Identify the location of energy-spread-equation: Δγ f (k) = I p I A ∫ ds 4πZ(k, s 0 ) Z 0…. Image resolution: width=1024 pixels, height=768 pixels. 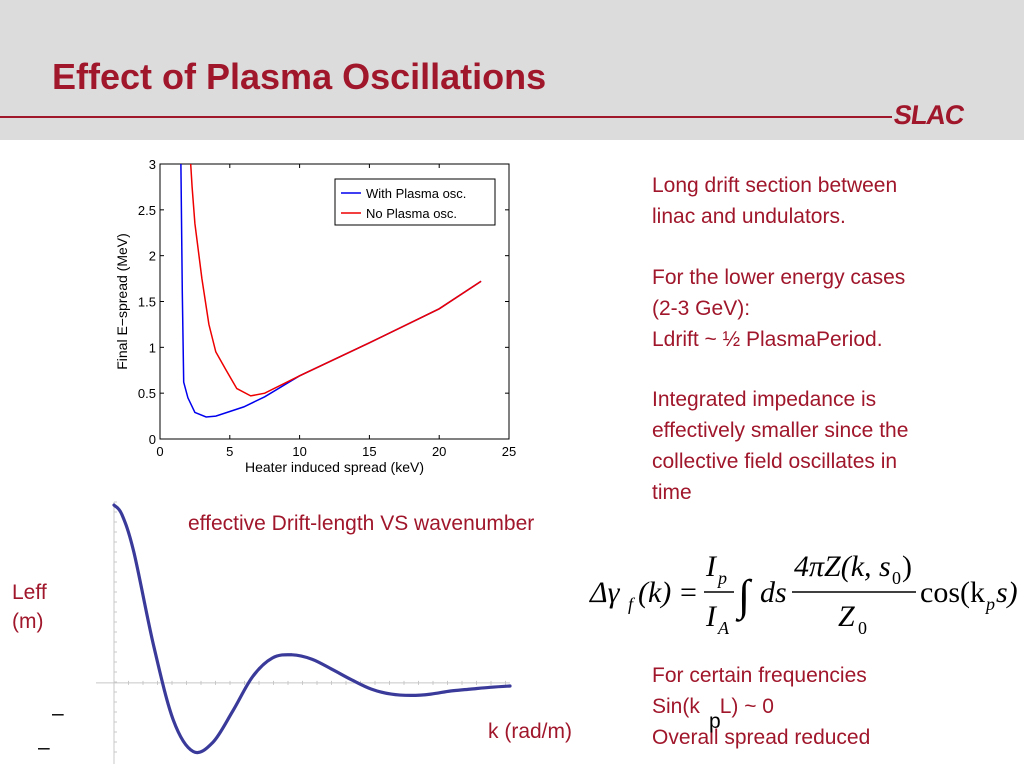
(803, 594).